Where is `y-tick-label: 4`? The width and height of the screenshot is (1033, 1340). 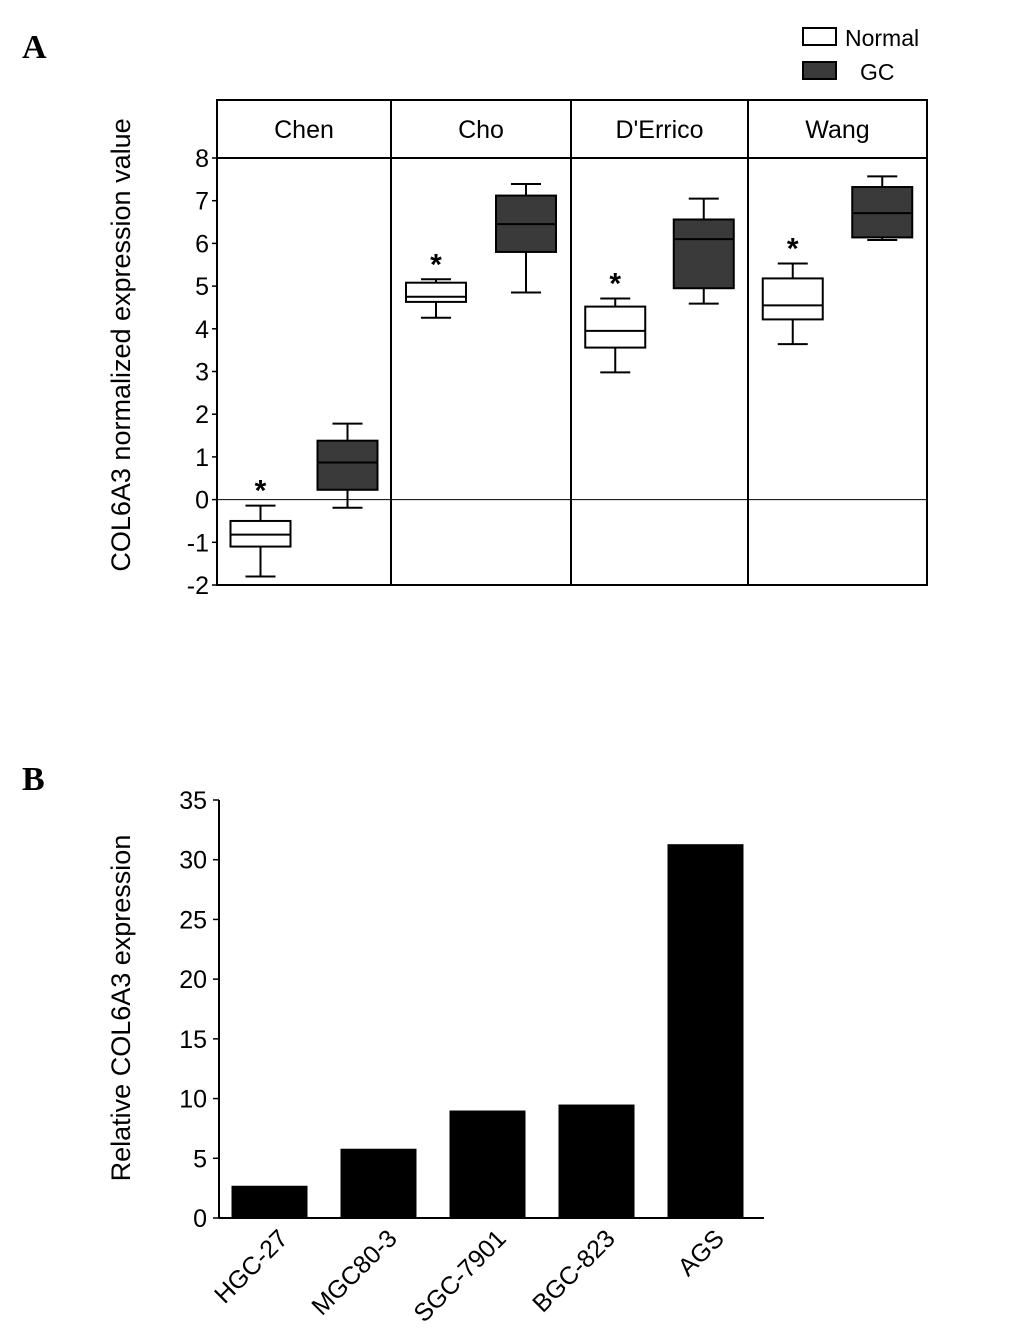
y-tick-label: 4 is located at coordinates (202, 330).